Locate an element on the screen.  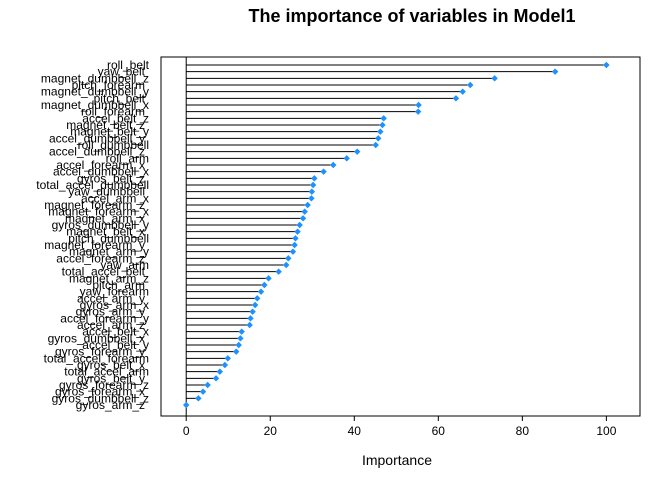
variable-label: total_accel_belt is located at coordinates (104, 272).